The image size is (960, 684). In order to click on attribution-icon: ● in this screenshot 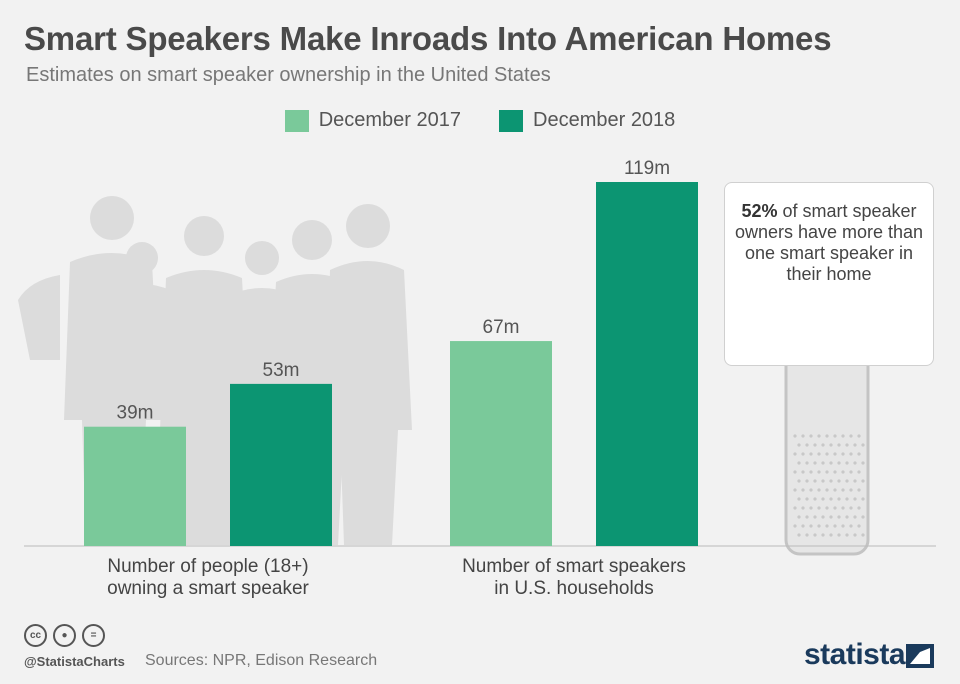, I will do `click(64, 635)`.